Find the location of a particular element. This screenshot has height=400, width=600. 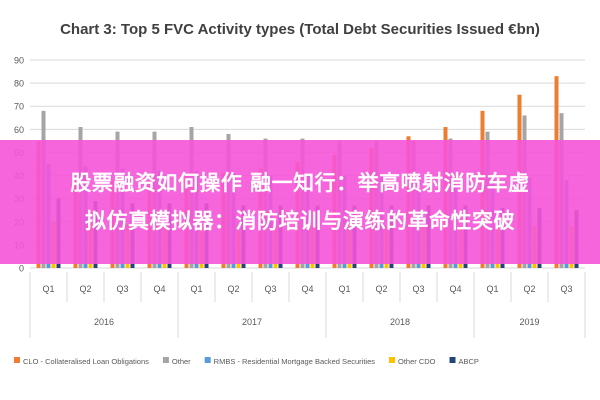

legend-label: Other is located at coordinates (181, 361).